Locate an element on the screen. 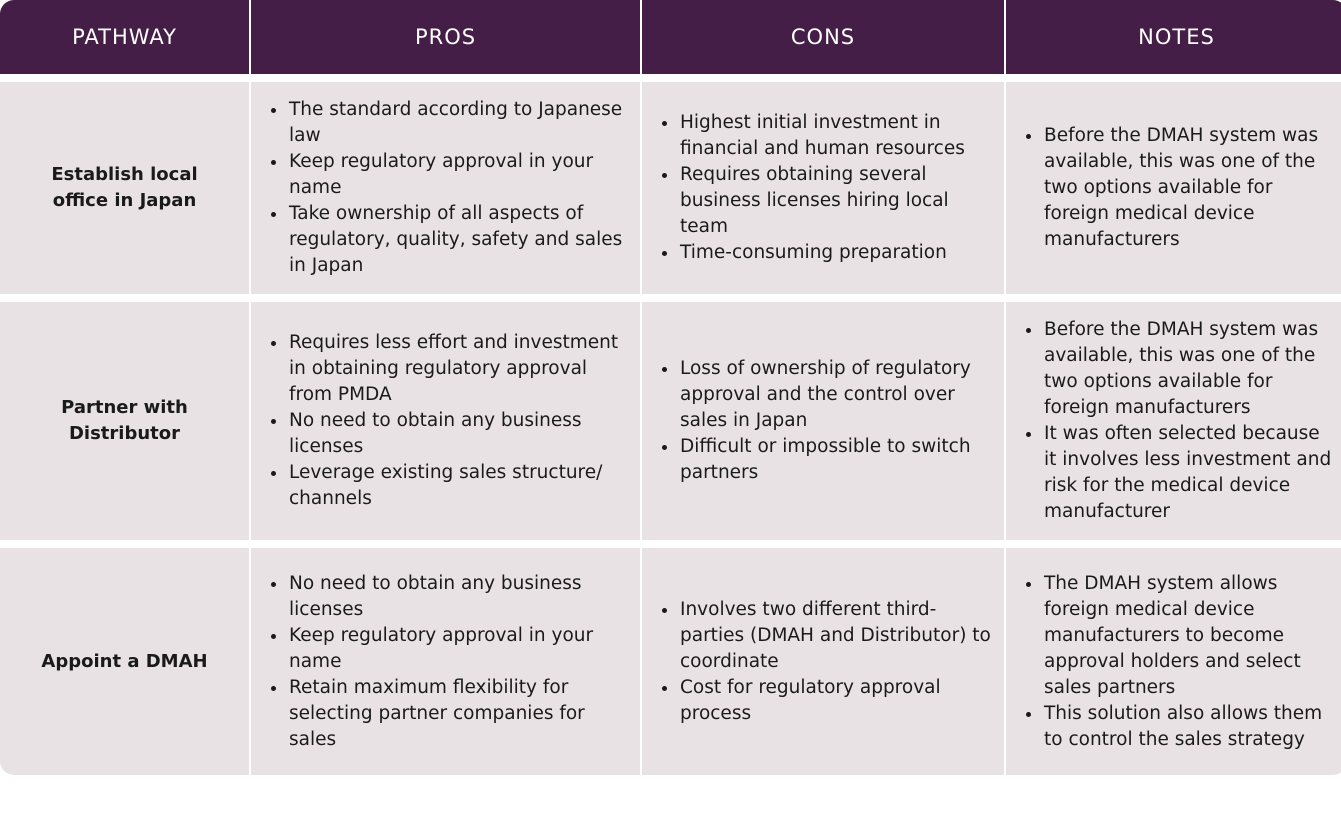 Image resolution: width=1341 pixels, height=815 pixels. pathway-cell: Establish local office in Japan is located at coordinates (124, 188).